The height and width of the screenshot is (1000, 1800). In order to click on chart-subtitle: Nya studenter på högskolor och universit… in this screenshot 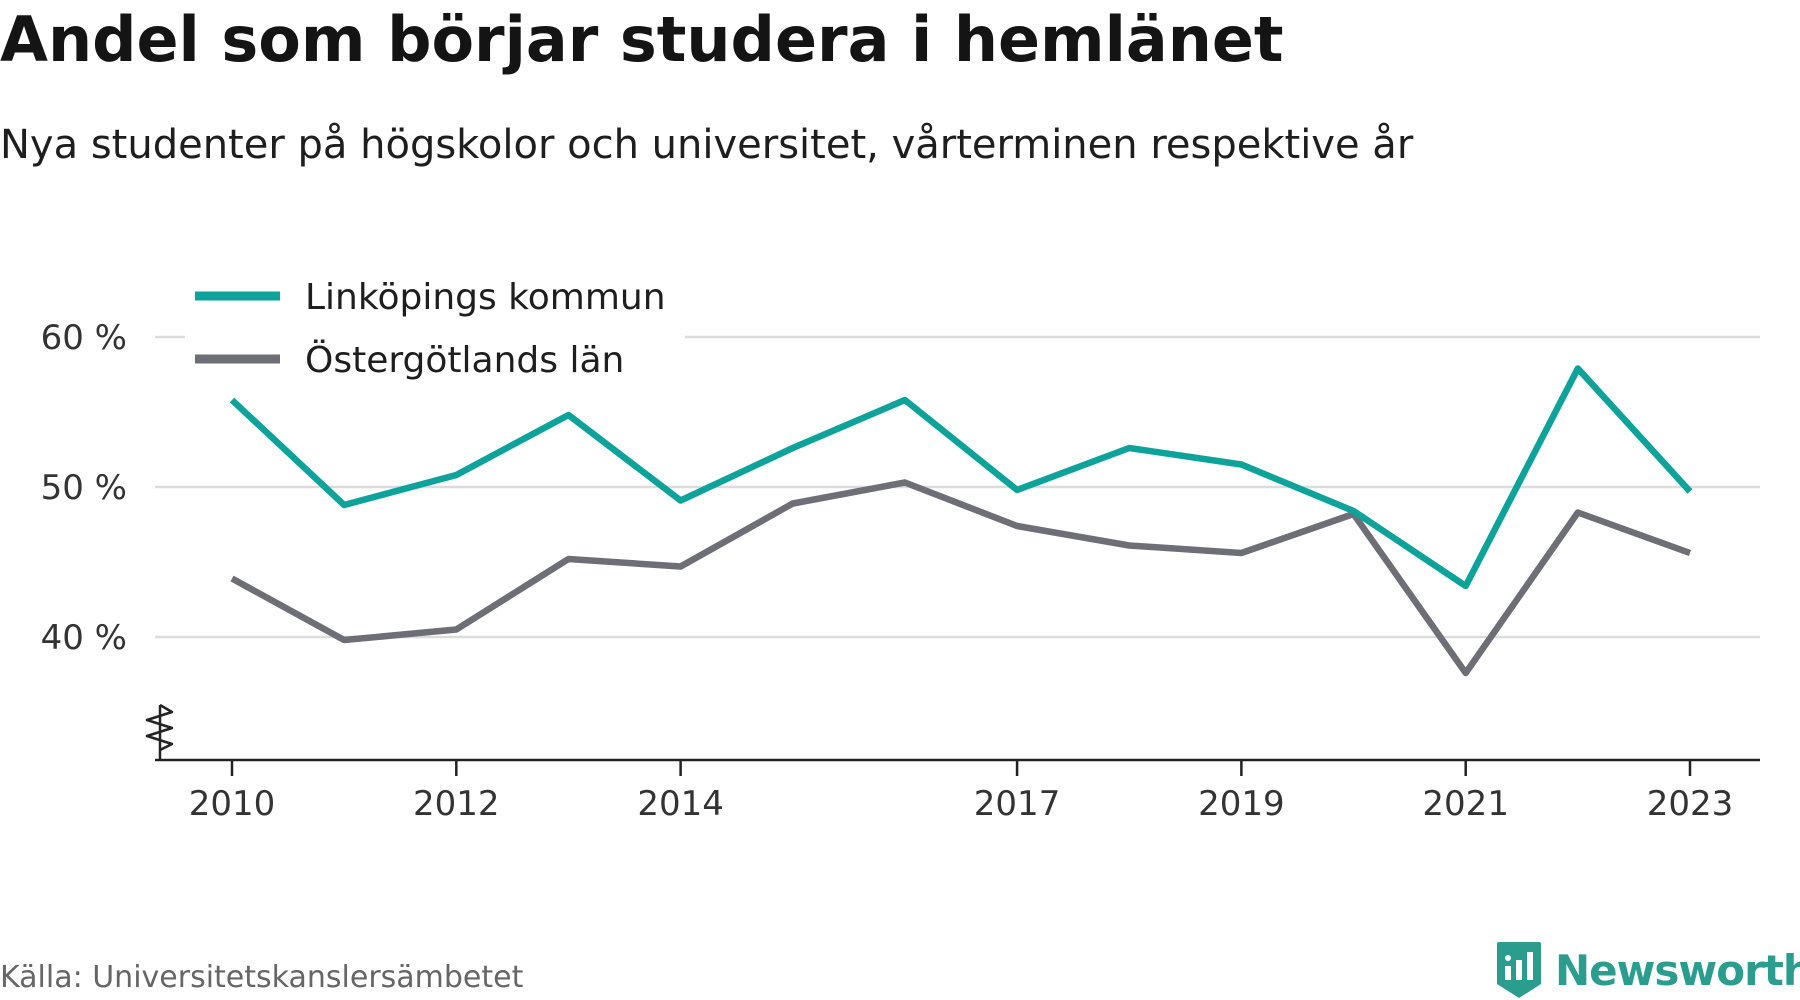, I will do `click(707, 145)`.